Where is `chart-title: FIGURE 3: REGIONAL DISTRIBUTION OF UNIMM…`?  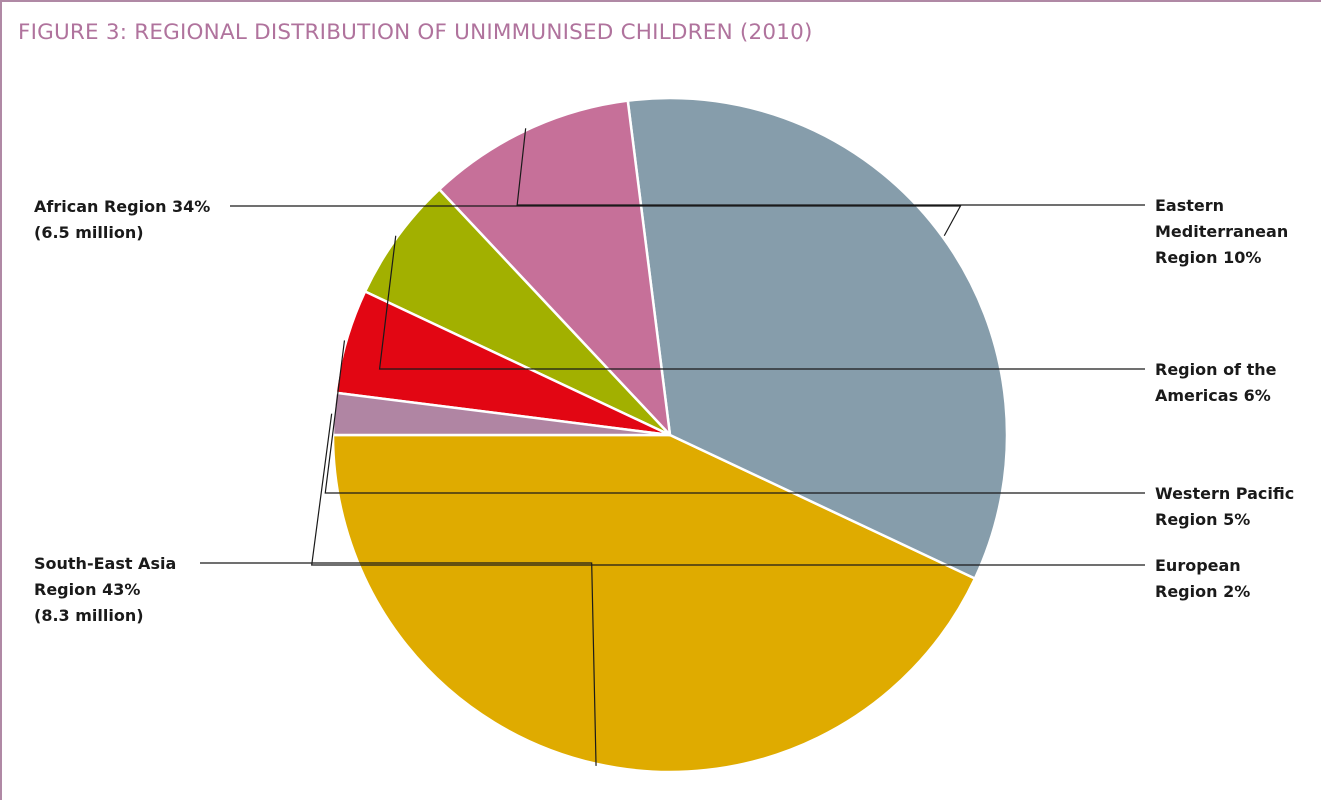 chart-title: FIGURE 3: REGIONAL DISTRIBUTION OF UNIMM… is located at coordinates (415, 32).